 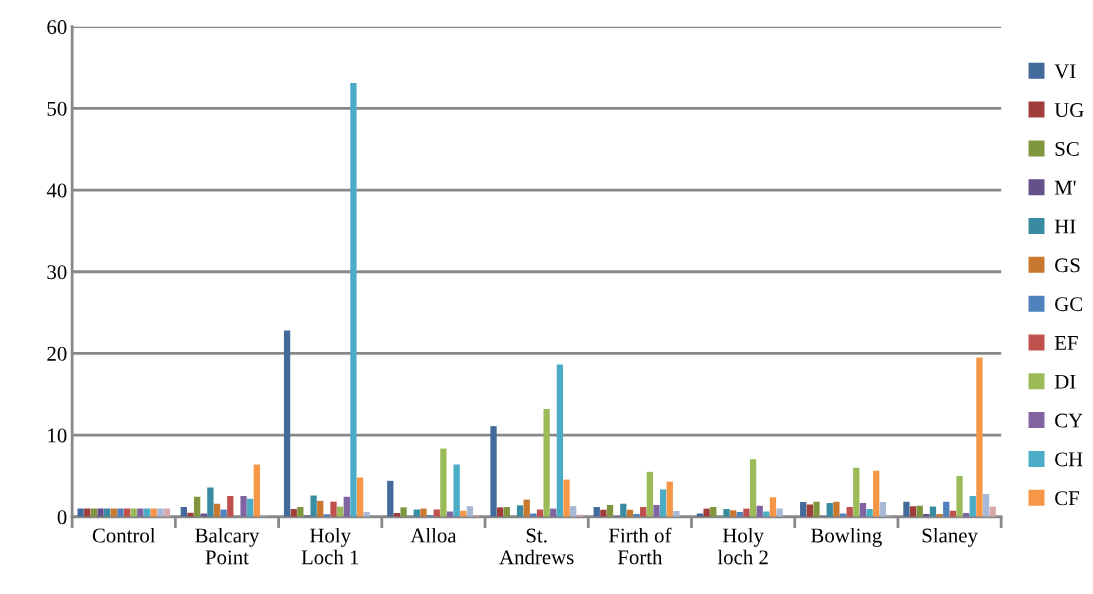 I want to click on legend-label: HI, so click(x=1065, y=226).